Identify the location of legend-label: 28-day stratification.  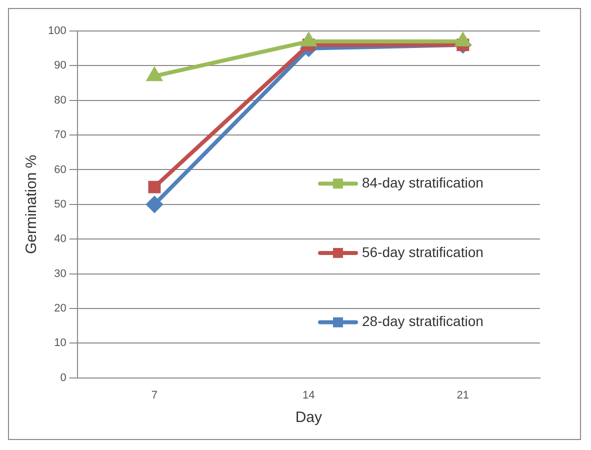
(423, 321).